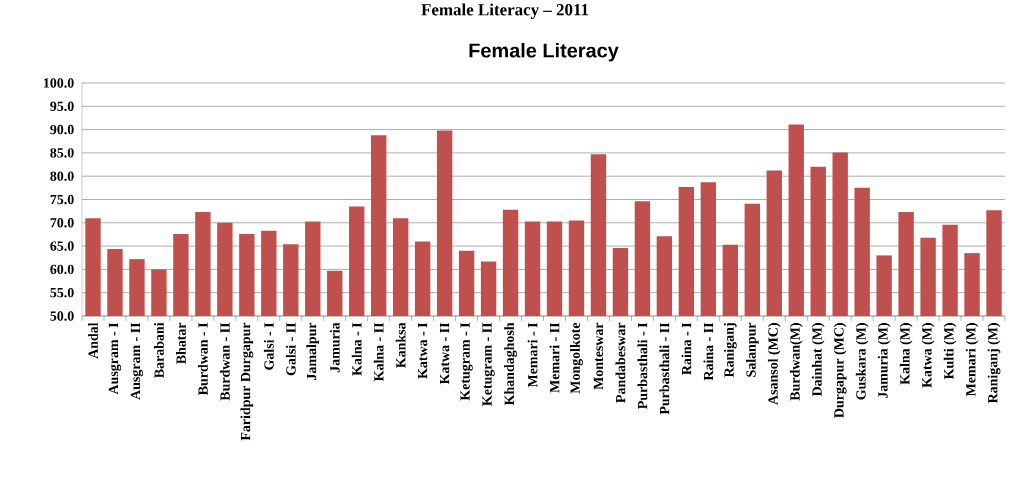 The width and height of the screenshot is (1010, 503). What do you see at coordinates (818, 360) in the screenshot?
I see `x-tick-label: Dainhat (M)` at bounding box center [818, 360].